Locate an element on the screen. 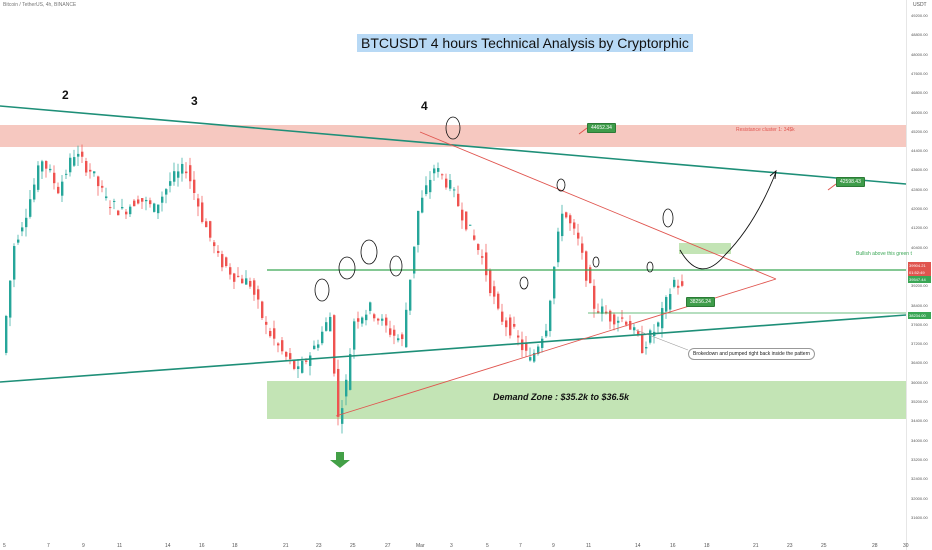  resistance-zone is located at coordinates (453, 136).